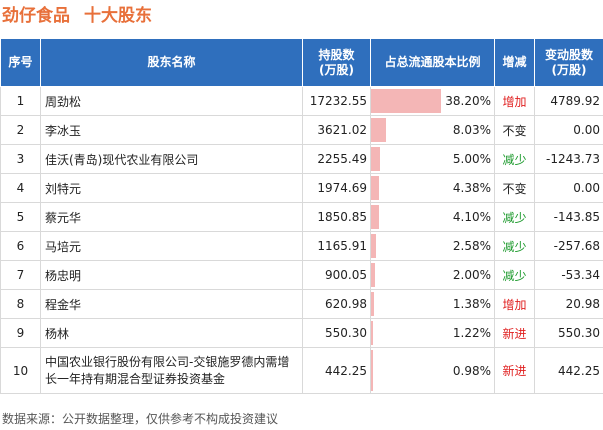 The width and height of the screenshot is (603, 430). What do you see at coordinates (568, 304) in the screenshot?
I see `share-delta: 20.98` at bounding box center [568, 304].